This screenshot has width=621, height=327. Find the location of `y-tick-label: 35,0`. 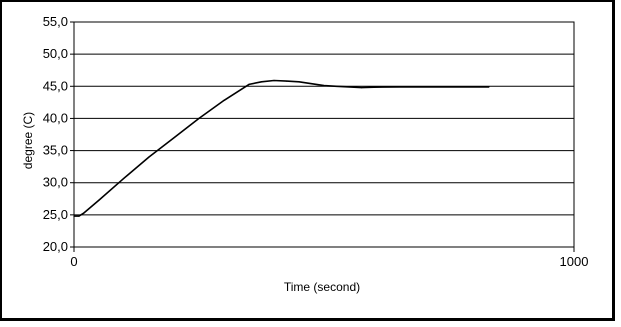

y-tick-label: 35,0 is located at coordinates (55, 150).